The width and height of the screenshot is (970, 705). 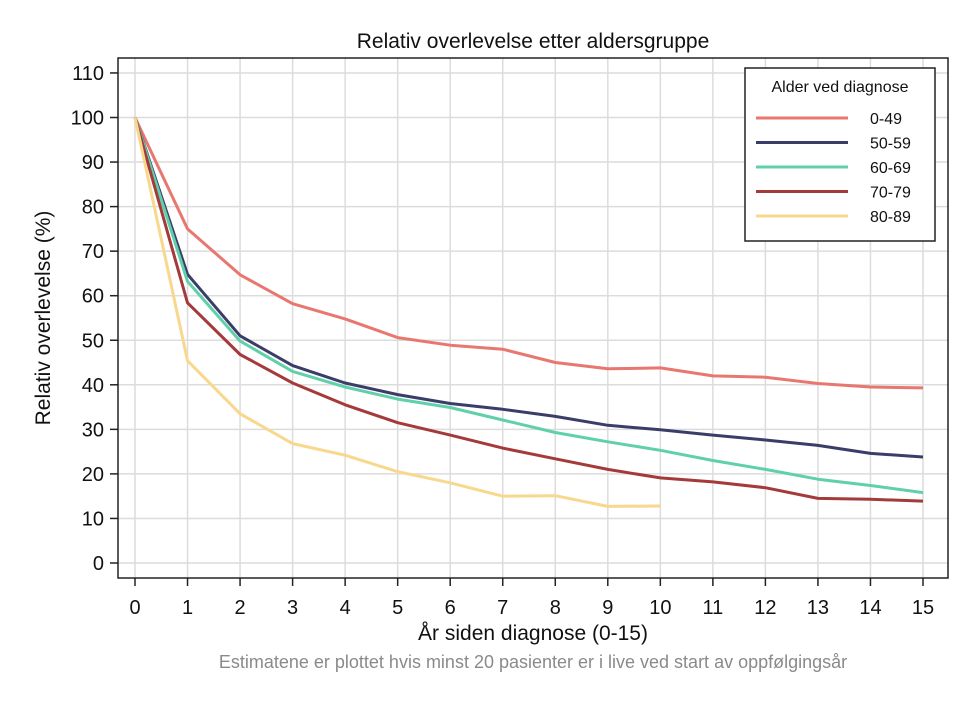 What do you see at coordinates (345, 608) in the screenshot?
I see `x-tick-label: 4` at bounding box center [345, 608].